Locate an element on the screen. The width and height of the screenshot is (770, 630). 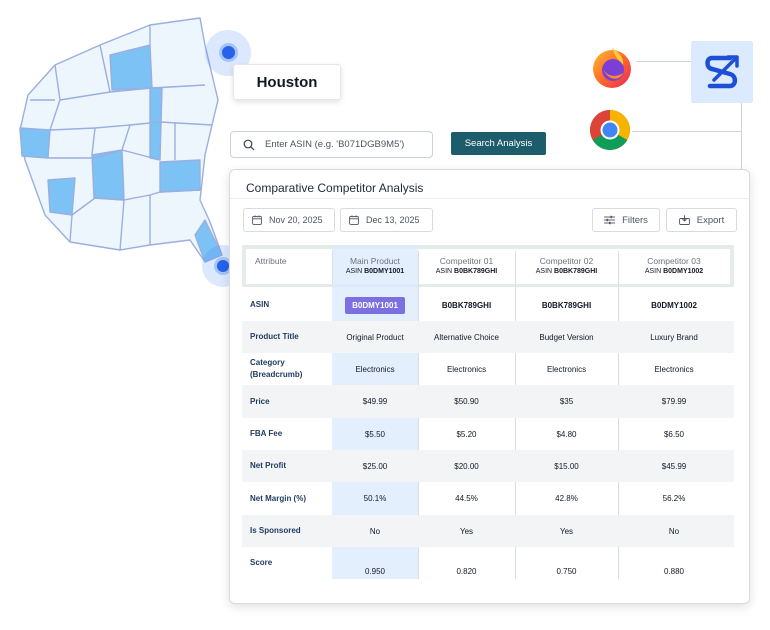
table-cell: $4.80 is located at coordinates (566, 434).